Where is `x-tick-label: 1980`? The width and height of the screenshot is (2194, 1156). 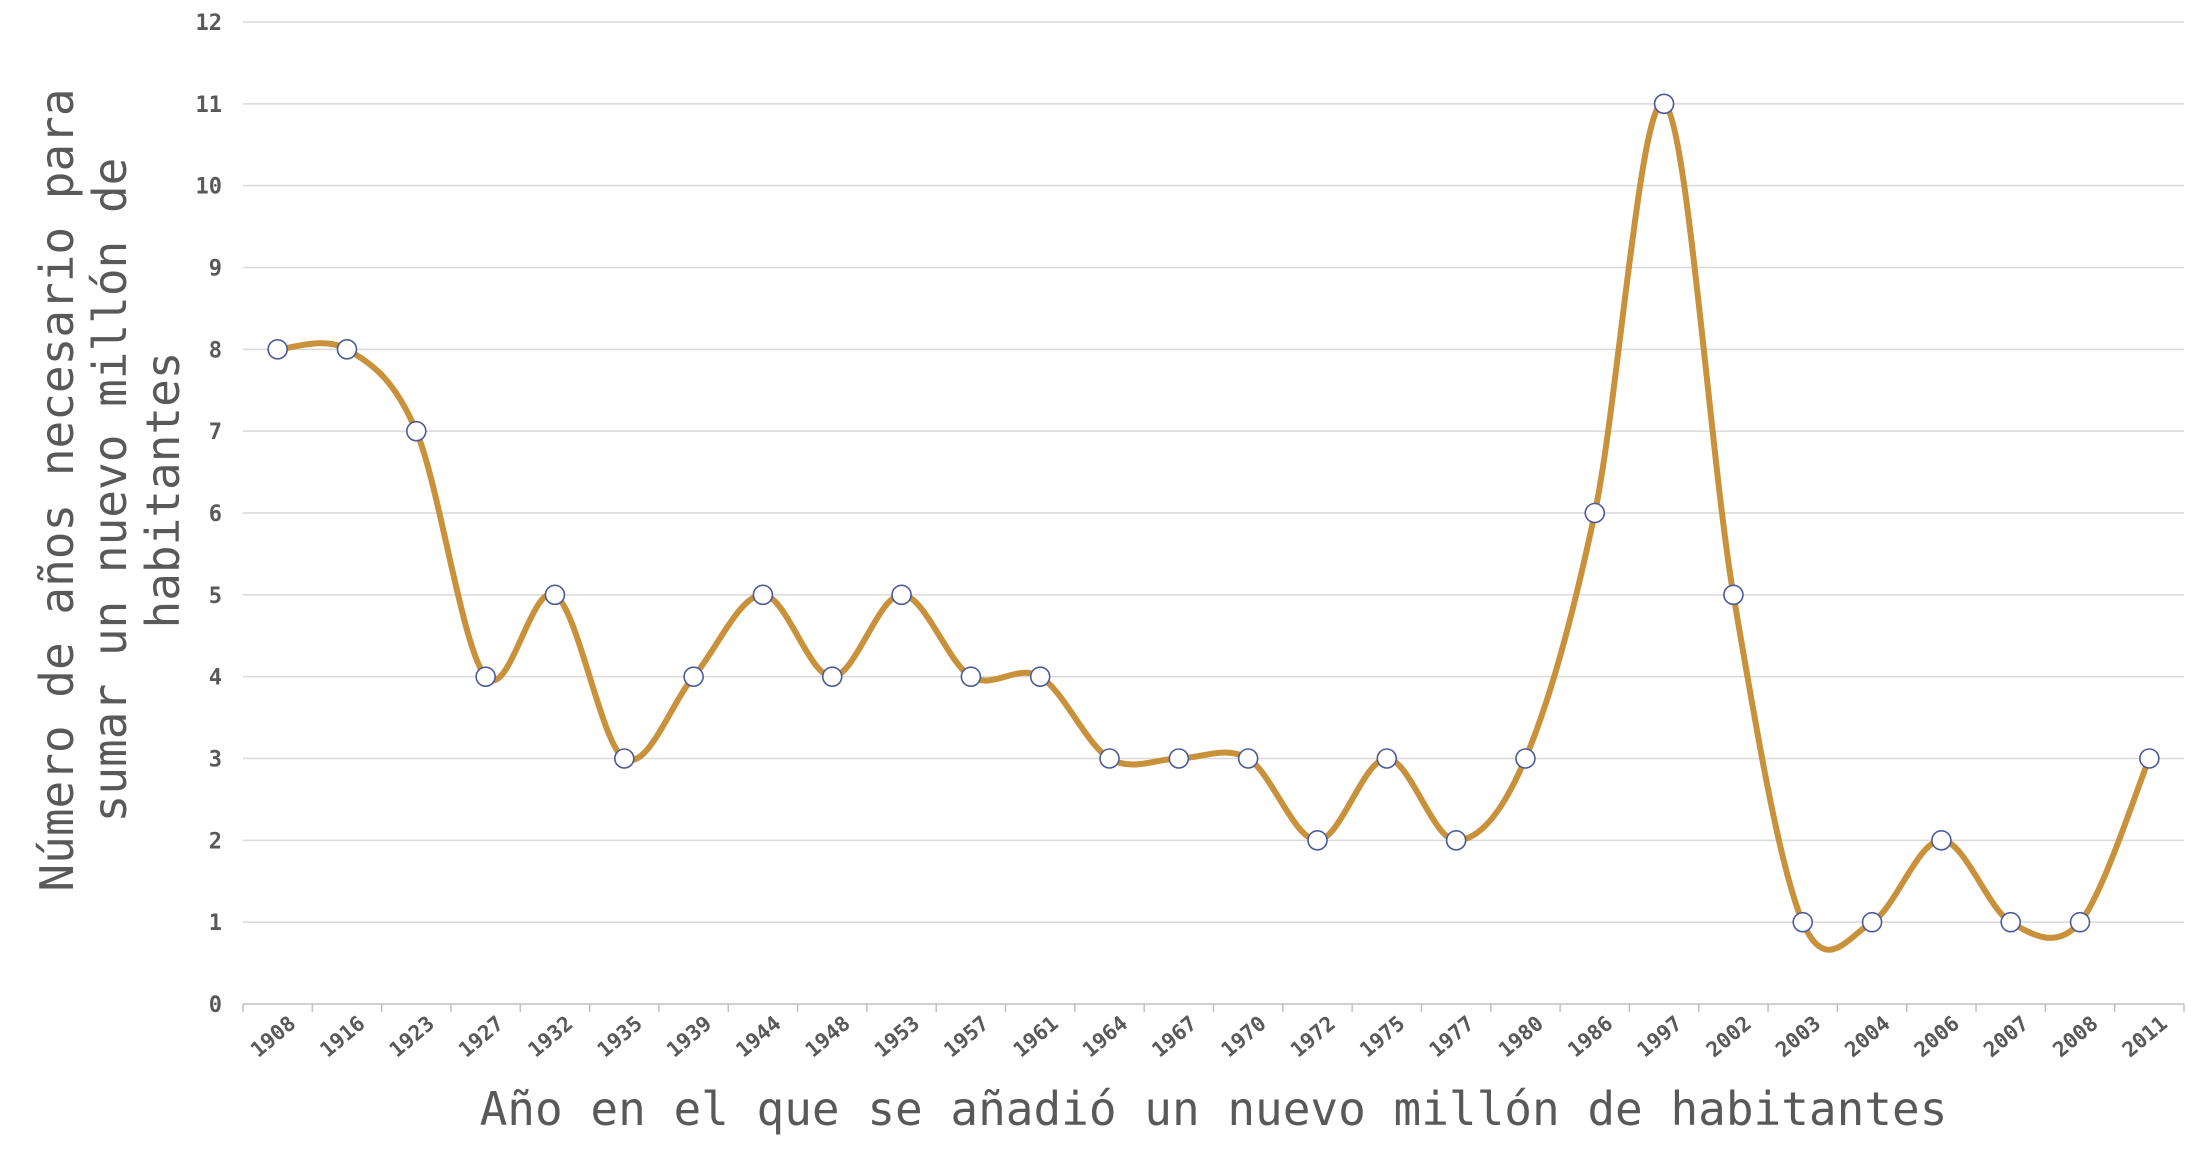 x-tick-label: 1980 is located at coordinates (1521, 1036).